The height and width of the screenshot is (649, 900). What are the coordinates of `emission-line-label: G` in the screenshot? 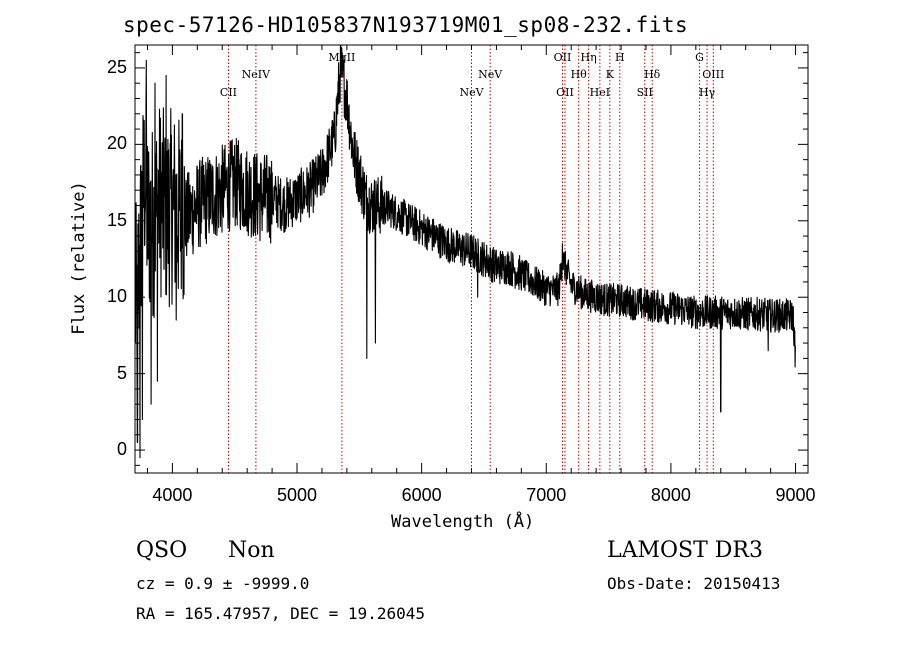 It's located at (699, 57).